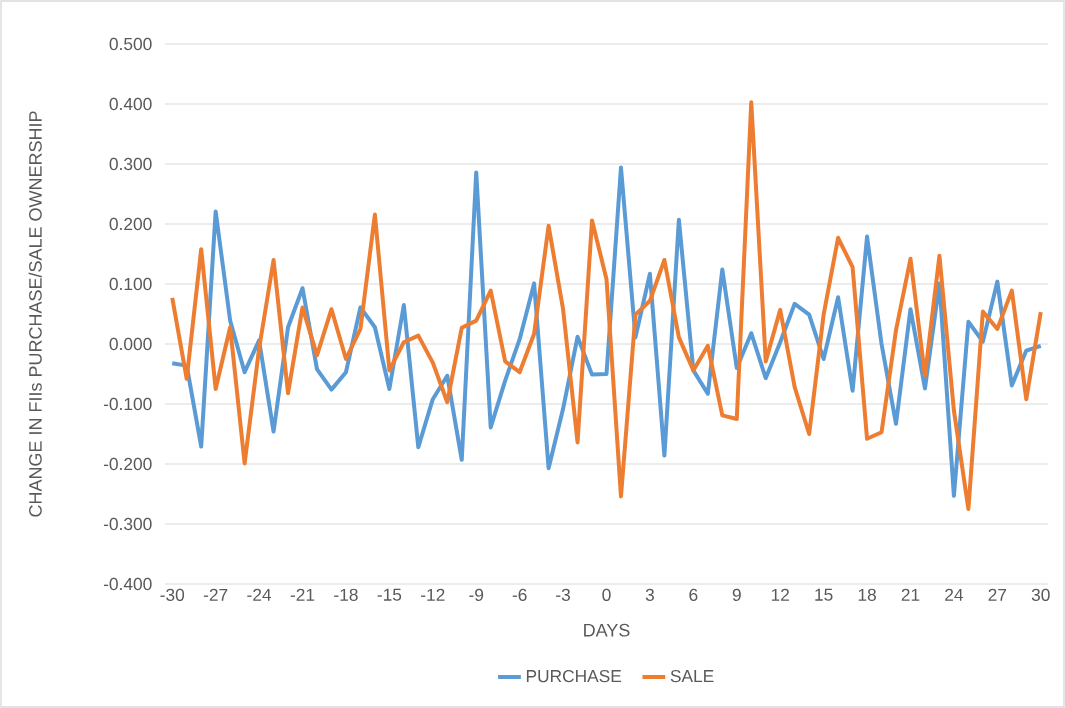  What do you see at coordinates (127, 524) in the screenshot?
I see `y-tick-label: -0.300` at bounding box center [127, 524].